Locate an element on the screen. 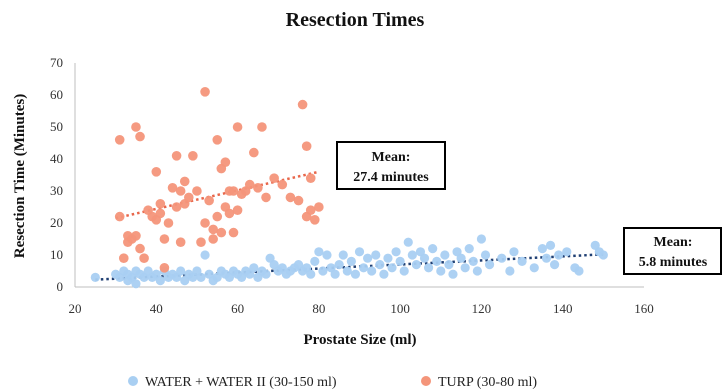 This screenshot has width=727, height=392. y-tick-label: 70 is located at coordinates (56, 62).